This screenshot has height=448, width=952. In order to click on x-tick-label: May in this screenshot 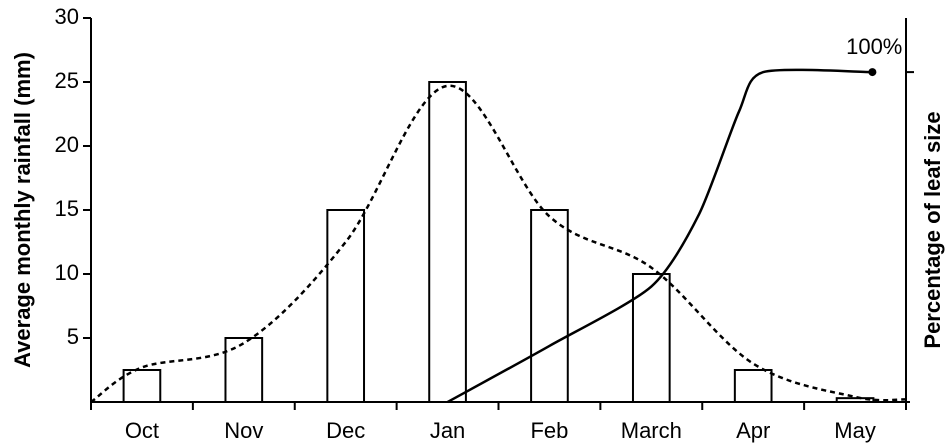, I will do `click(855, 430)`.